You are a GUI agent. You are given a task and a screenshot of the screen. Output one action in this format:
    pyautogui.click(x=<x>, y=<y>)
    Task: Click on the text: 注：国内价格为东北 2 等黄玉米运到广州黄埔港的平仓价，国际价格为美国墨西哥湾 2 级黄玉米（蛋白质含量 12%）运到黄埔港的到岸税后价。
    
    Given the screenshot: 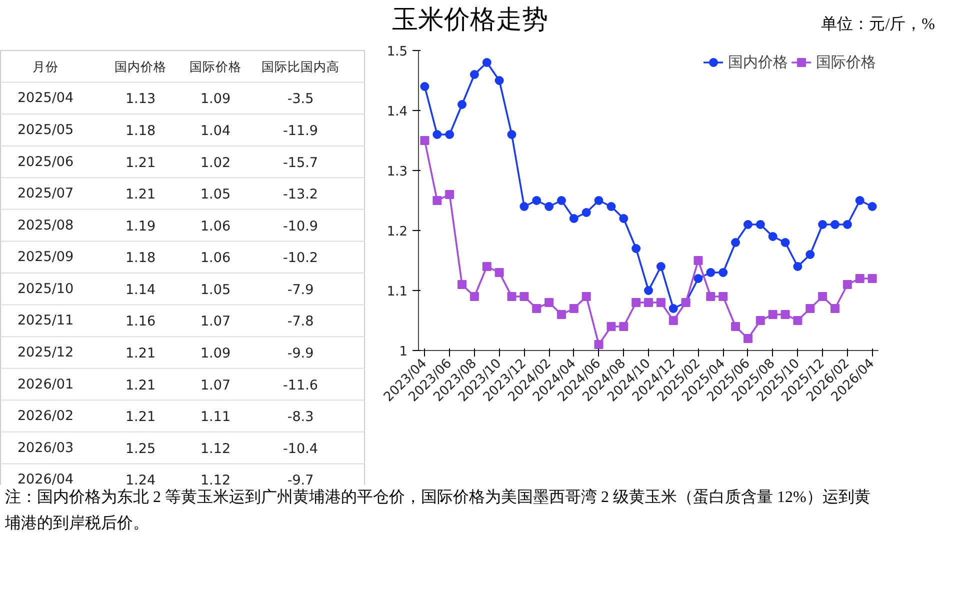 What is the action you would take?
    pyautogui.click(x=437, y=510)
    